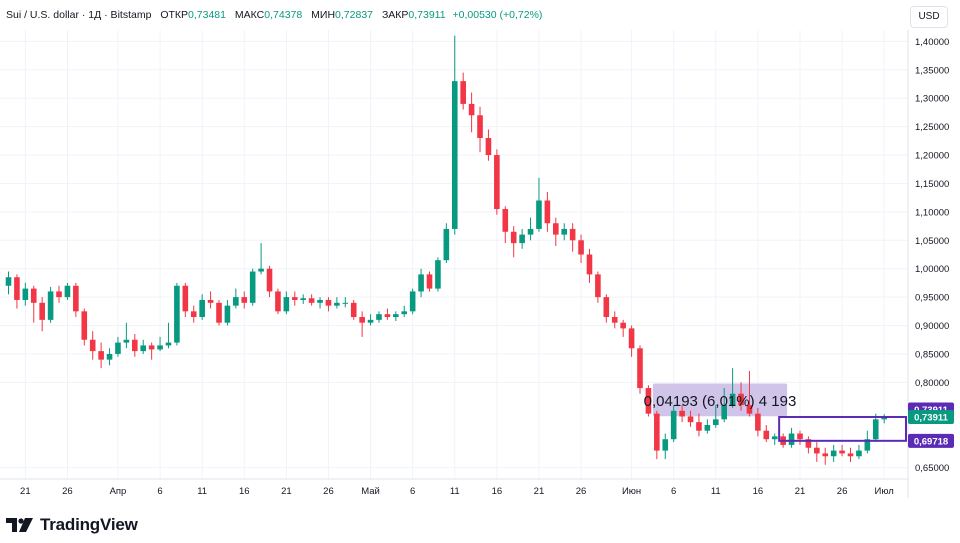  I want to click on price-label-text: 0,69718, so click(931, 441).